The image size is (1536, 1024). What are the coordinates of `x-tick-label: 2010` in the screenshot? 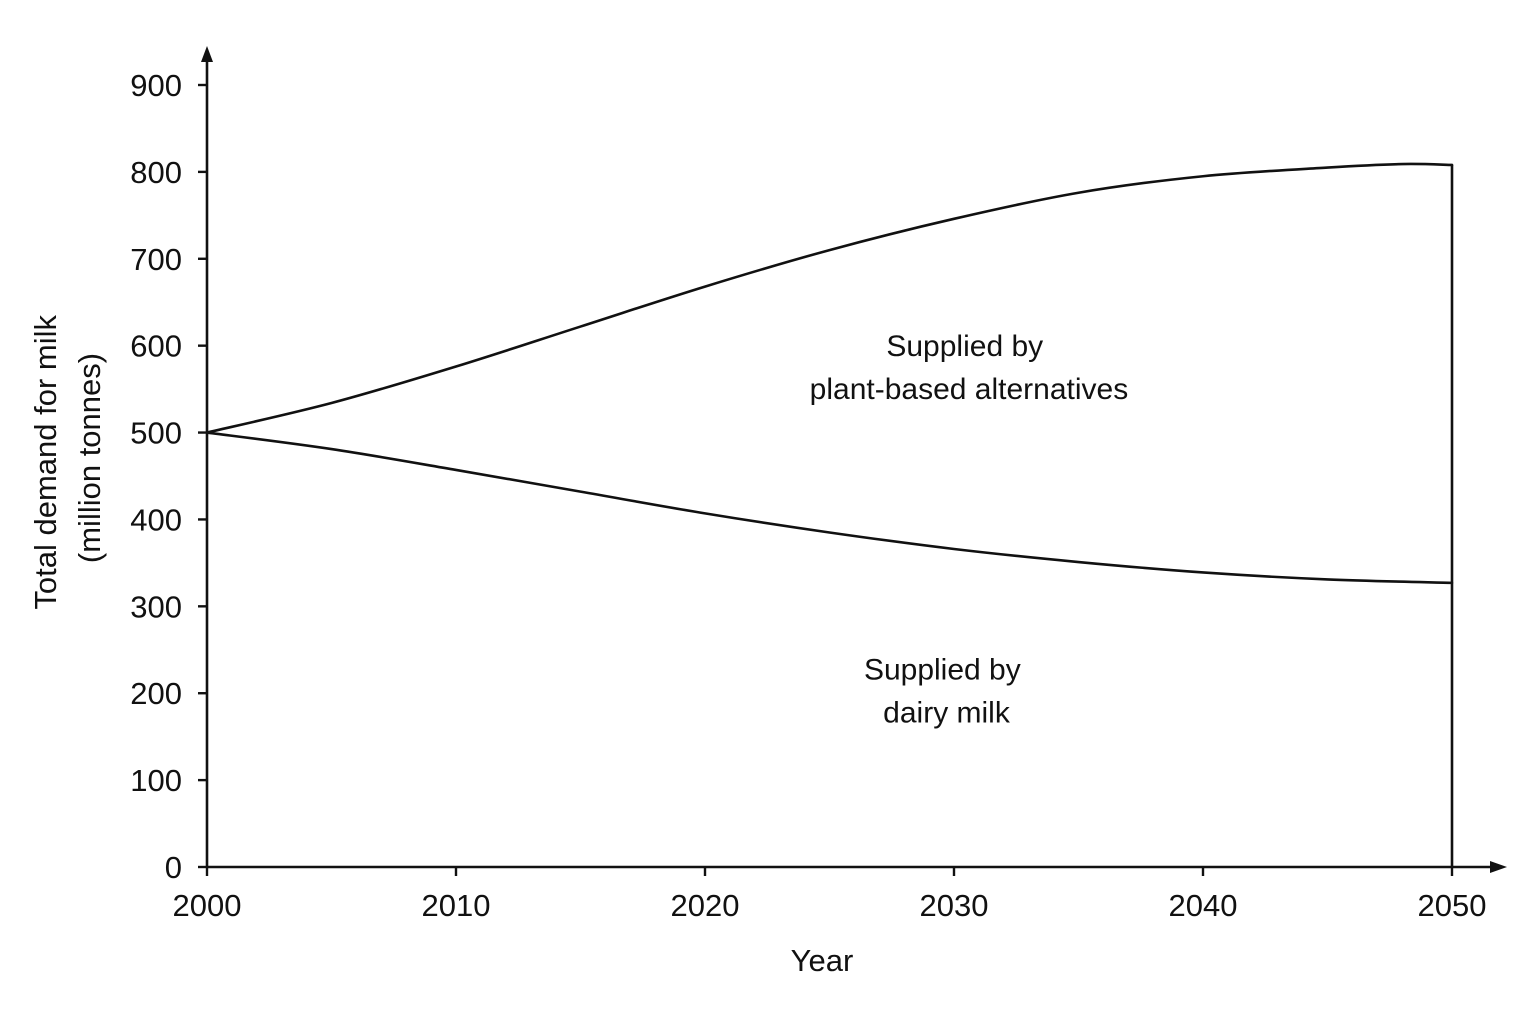 It's located at (456, 905).